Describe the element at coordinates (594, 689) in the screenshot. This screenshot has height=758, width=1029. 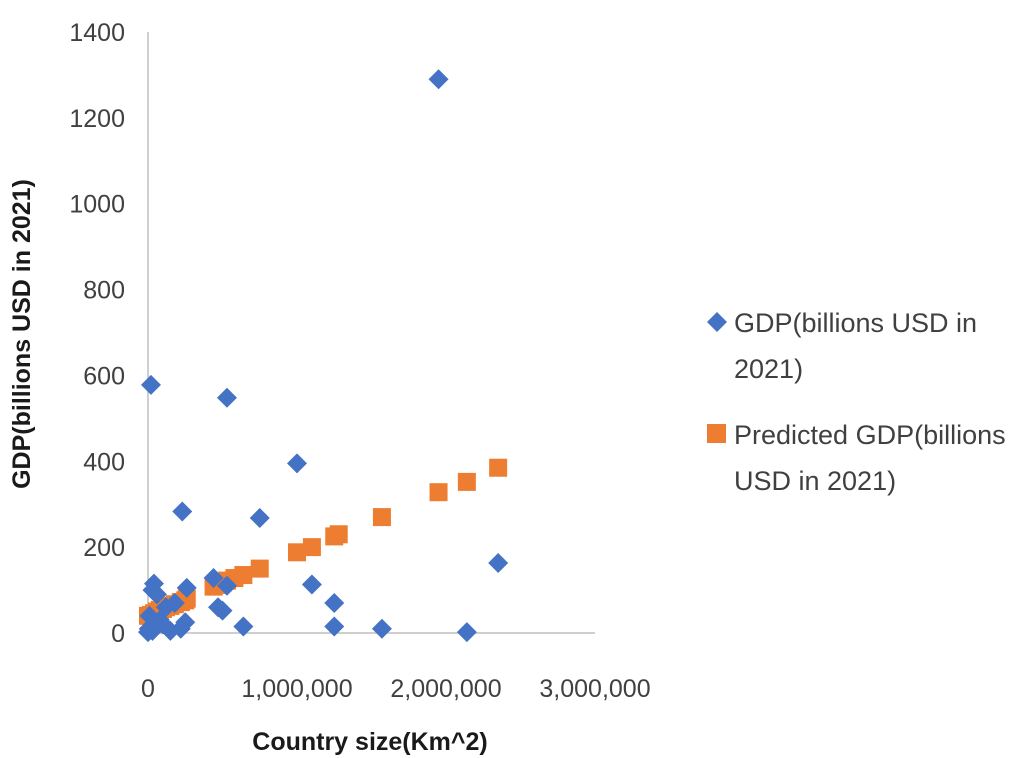
I see `x-tick-label: 3,000,000` at that location.